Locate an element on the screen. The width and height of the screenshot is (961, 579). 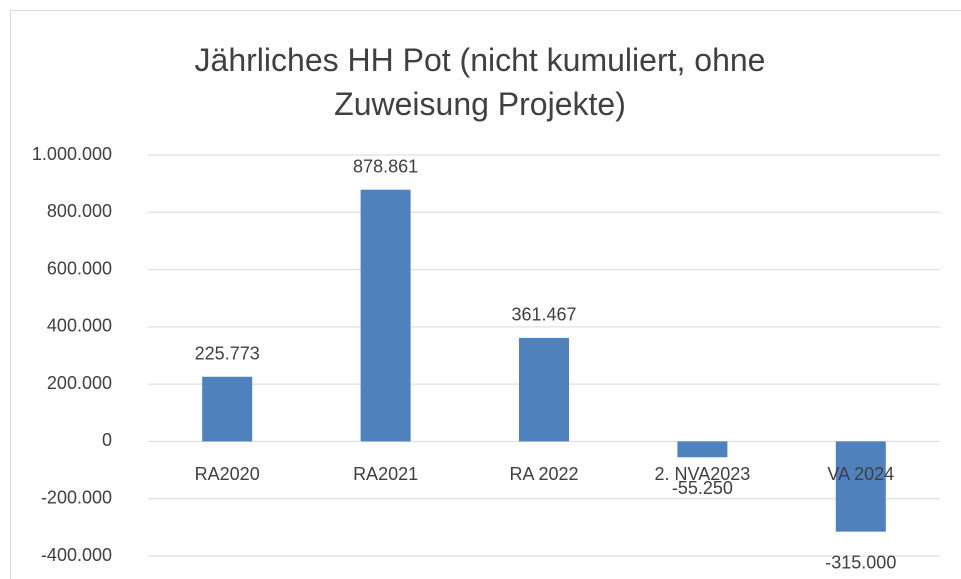
data-label: -315.000 is located at coordinates (860, 562).